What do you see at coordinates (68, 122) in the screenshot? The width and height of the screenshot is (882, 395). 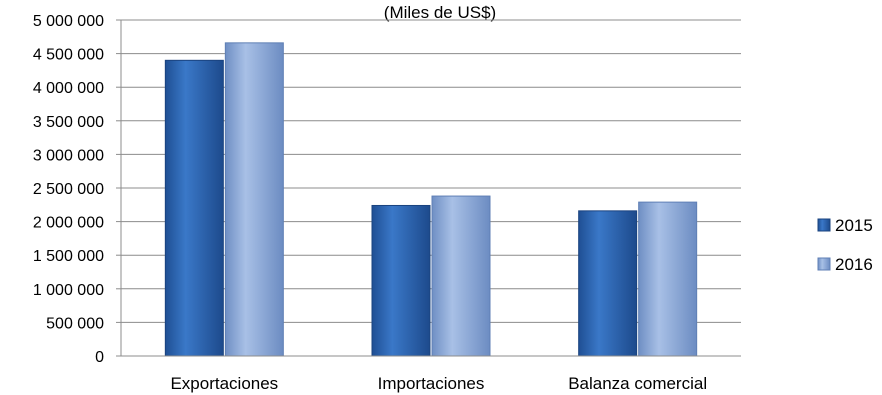 I see `y-tick-label: 3 500 000` at bounding box center [68, 122].